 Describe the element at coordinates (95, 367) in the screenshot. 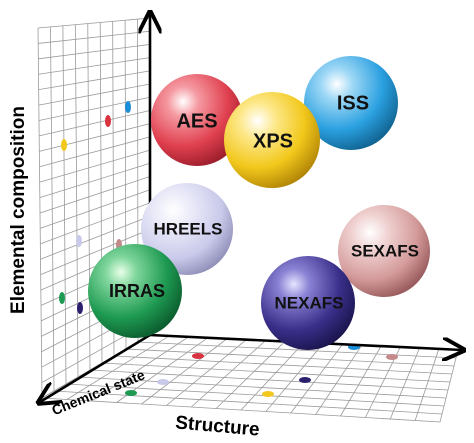

I see `depth-axis` at that location.